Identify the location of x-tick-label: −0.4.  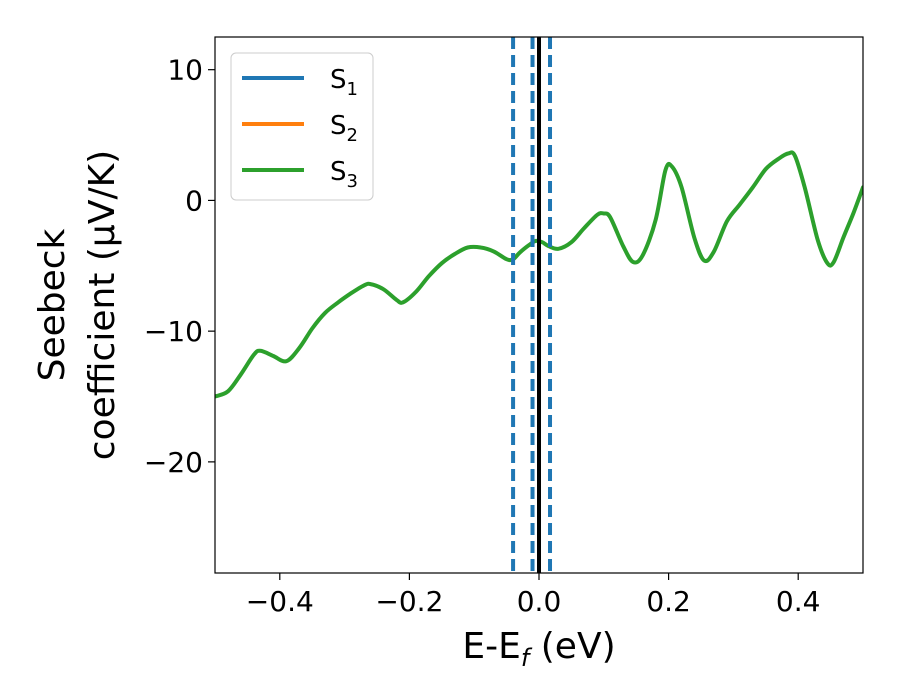
(280, 601).